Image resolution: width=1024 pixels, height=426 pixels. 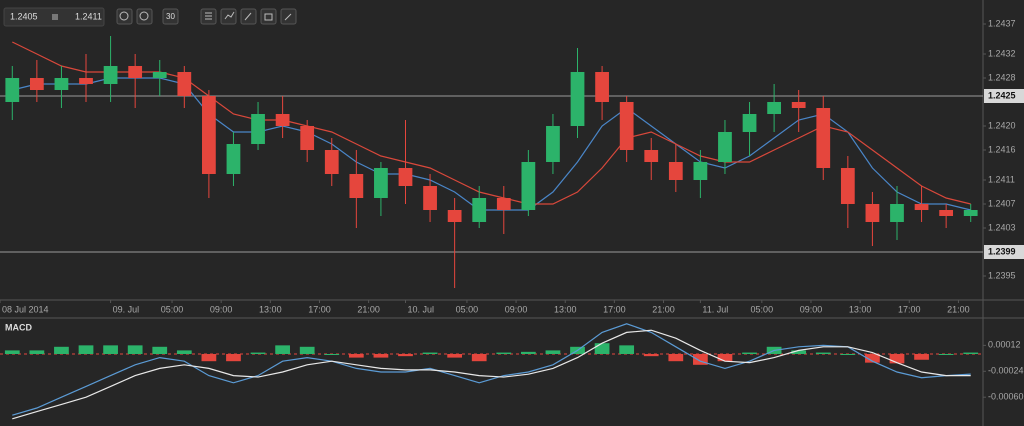 What do you see at coordinates (268, 16) in the screenshot?
I see `annotate-button` at bounding box center [268, 16].